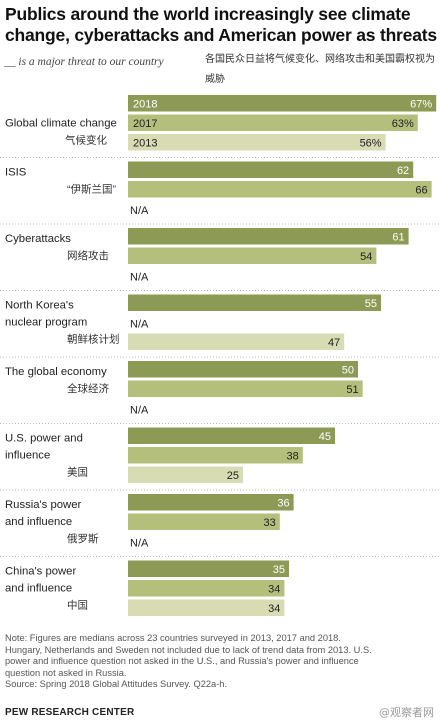  Describe the element at coordinates (44, 439) in the screenshot. I see `category-label: U.S. power and` at that location.